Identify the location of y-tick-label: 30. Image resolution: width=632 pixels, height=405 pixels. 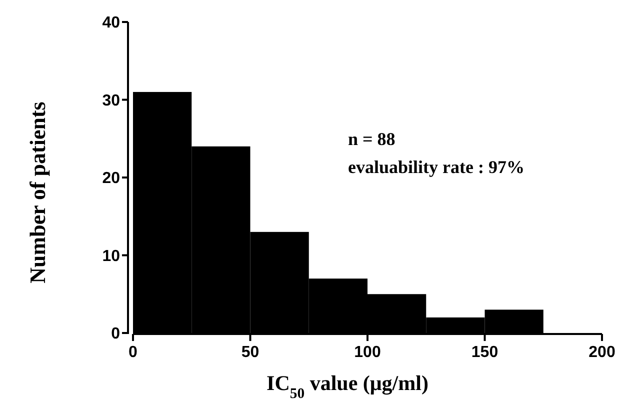
(111, 101).